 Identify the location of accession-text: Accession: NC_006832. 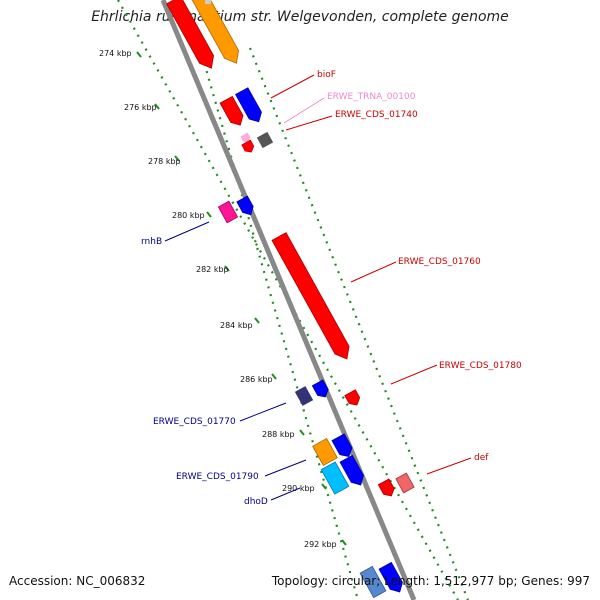
(77, 581).